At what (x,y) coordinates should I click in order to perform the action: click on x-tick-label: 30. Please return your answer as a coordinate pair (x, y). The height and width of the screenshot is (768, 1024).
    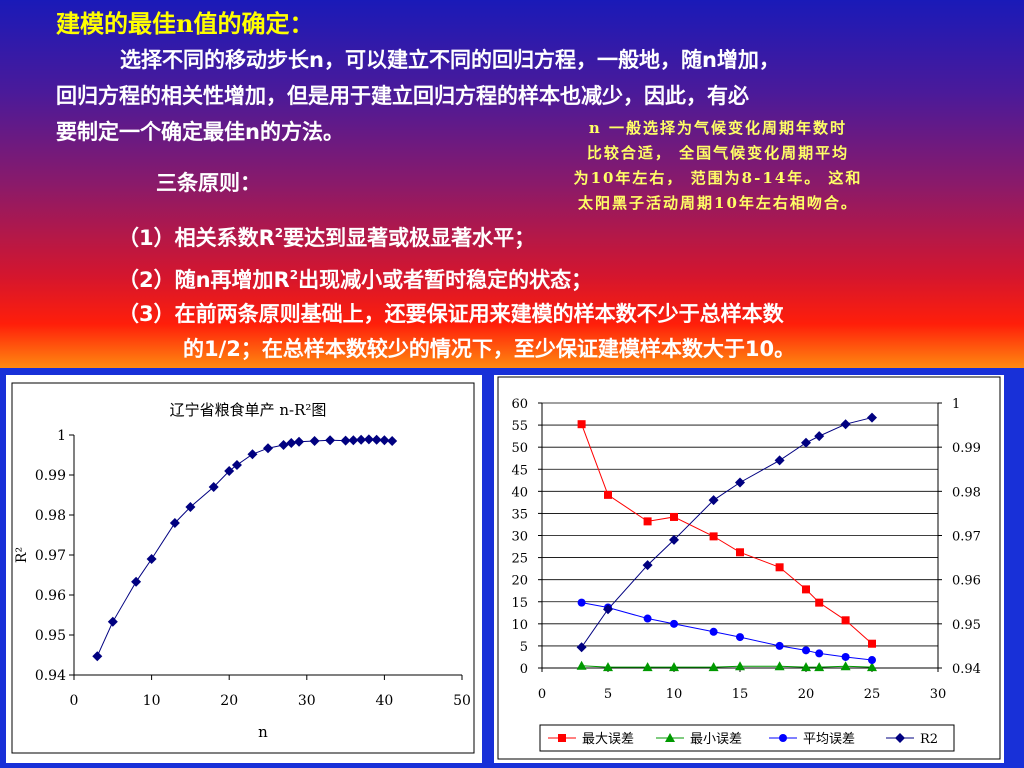
    Looking at the image, I should click on (938, 694).